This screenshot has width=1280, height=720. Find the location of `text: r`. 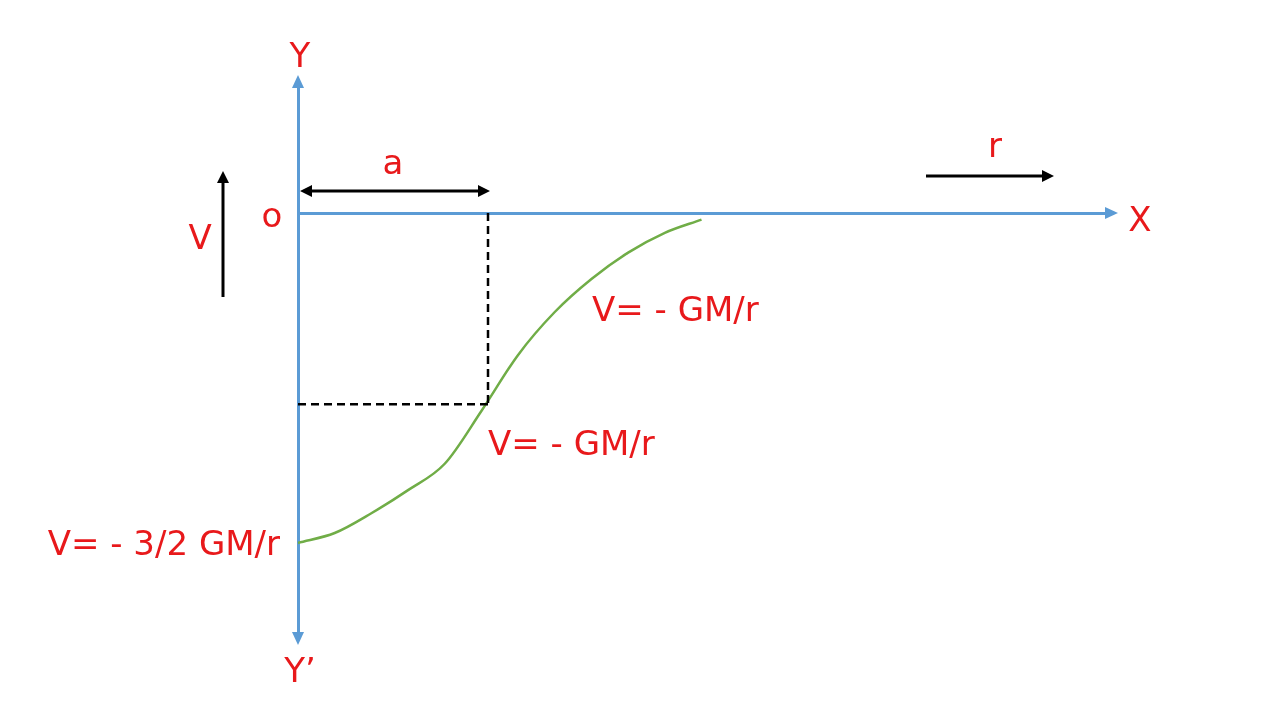

text: r is located at coordinates (995, 144).